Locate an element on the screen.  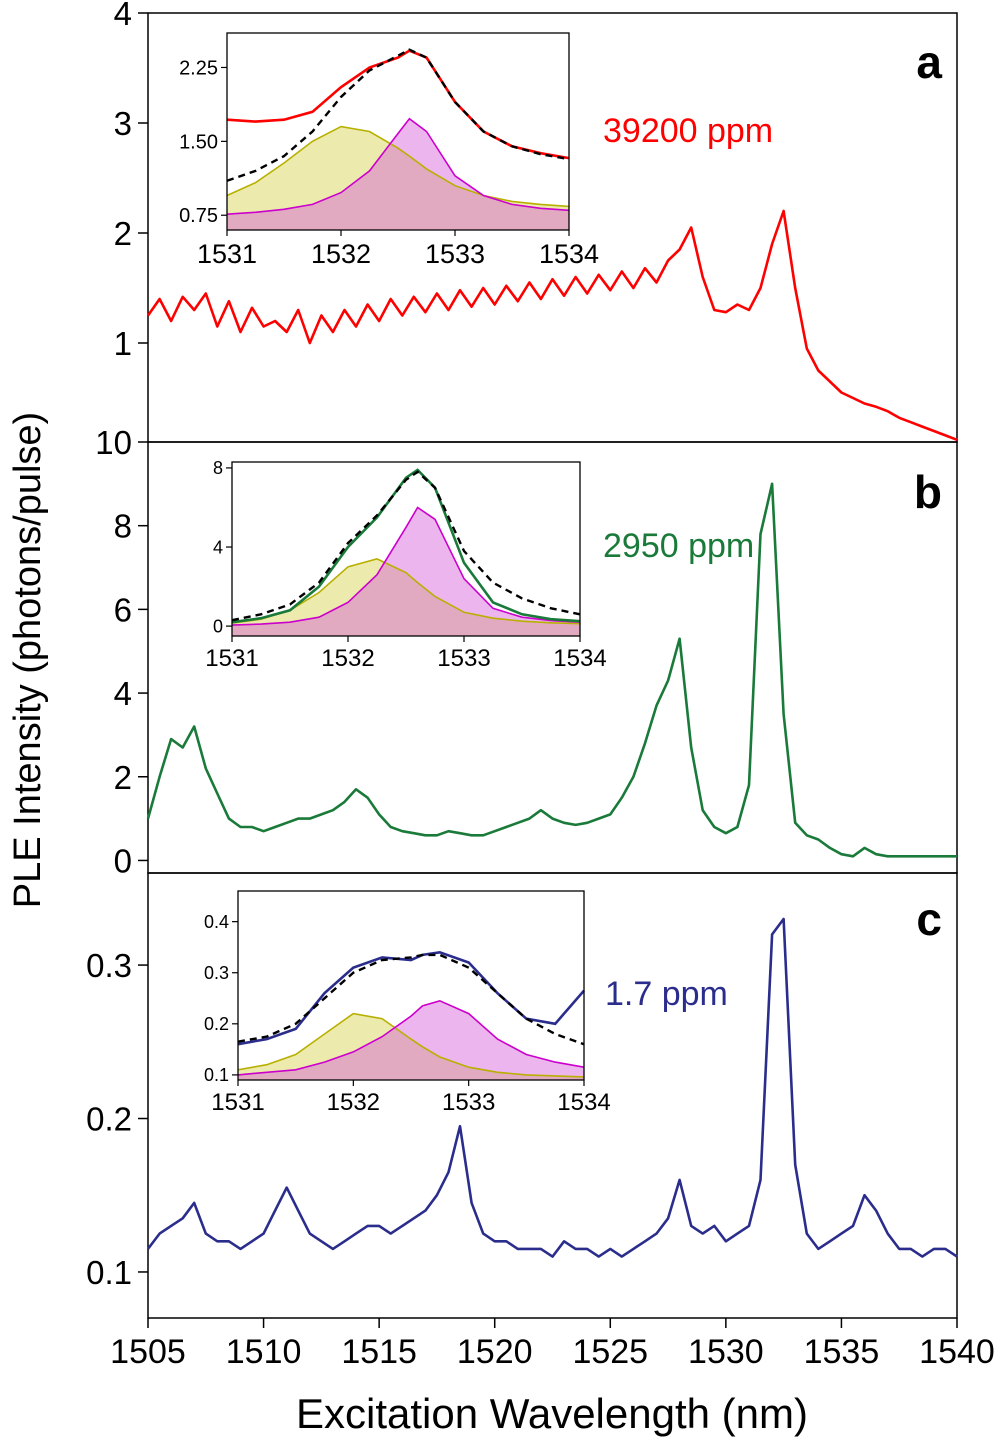
inset-y-tick-label: 4 is located at coordinates (218, 547).